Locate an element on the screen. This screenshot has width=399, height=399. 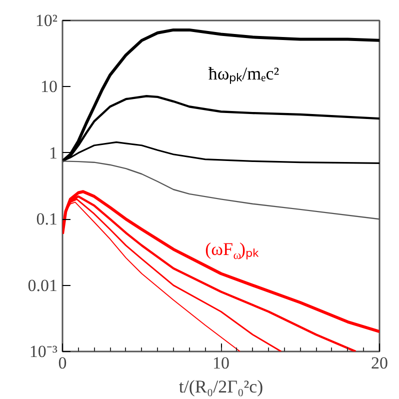
x-axis-title: t/(R₀/2Γ₀²c) is located at coordinates (221, 386).